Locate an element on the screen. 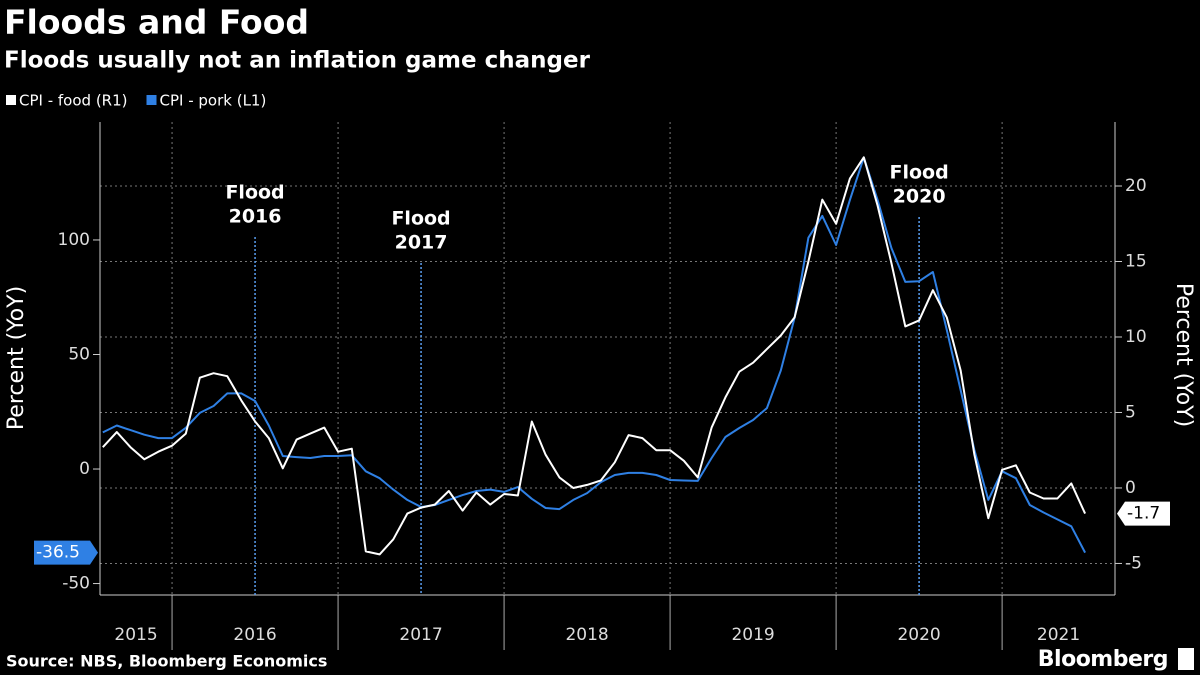  brand: Bloomberg is located at coordinates (1103, 659).